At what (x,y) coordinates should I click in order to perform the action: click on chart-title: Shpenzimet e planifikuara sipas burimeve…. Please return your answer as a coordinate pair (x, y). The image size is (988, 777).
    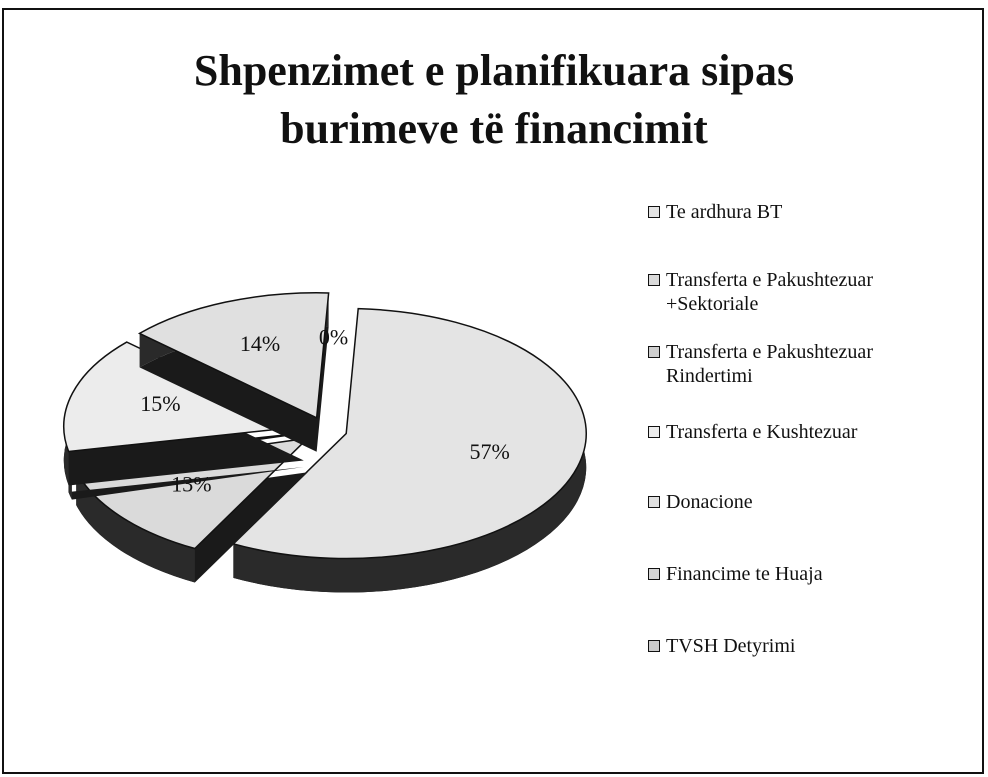
    Looking at the image, I should click on (494, 99).